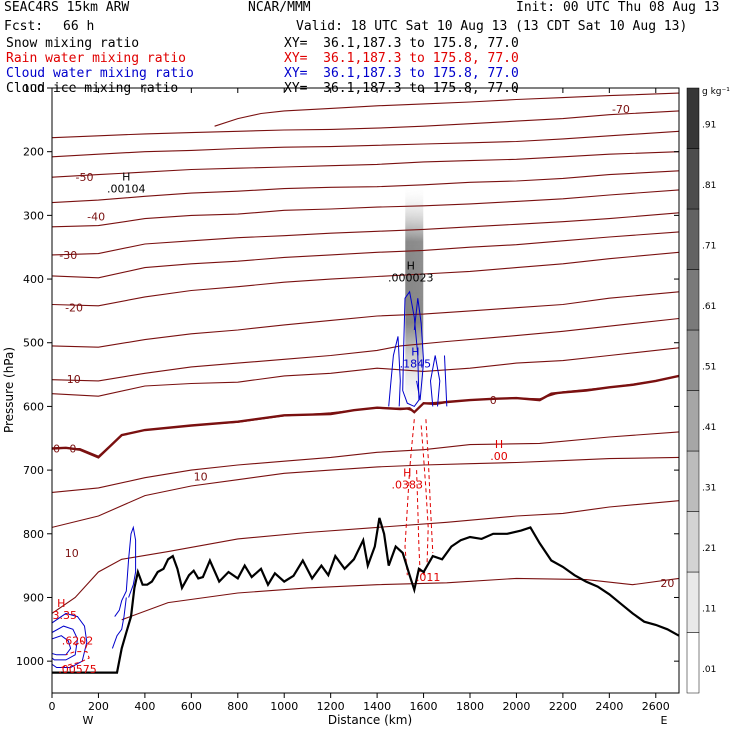 Image resolution: width=740 pixels, height=740 pixels. Describe the element at coordinates (33, 406) in the screenshot. I see `y-tick-label: 600` at that location.